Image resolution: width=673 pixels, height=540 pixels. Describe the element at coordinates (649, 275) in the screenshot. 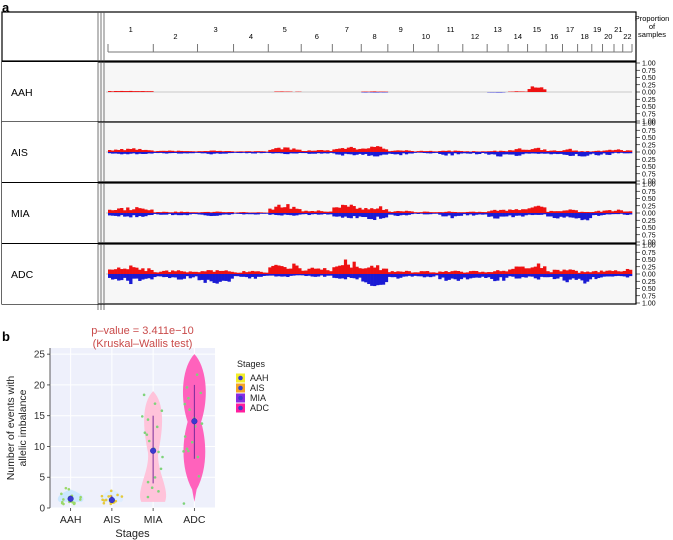

I see `y-tick-label: 0.00` at that location.